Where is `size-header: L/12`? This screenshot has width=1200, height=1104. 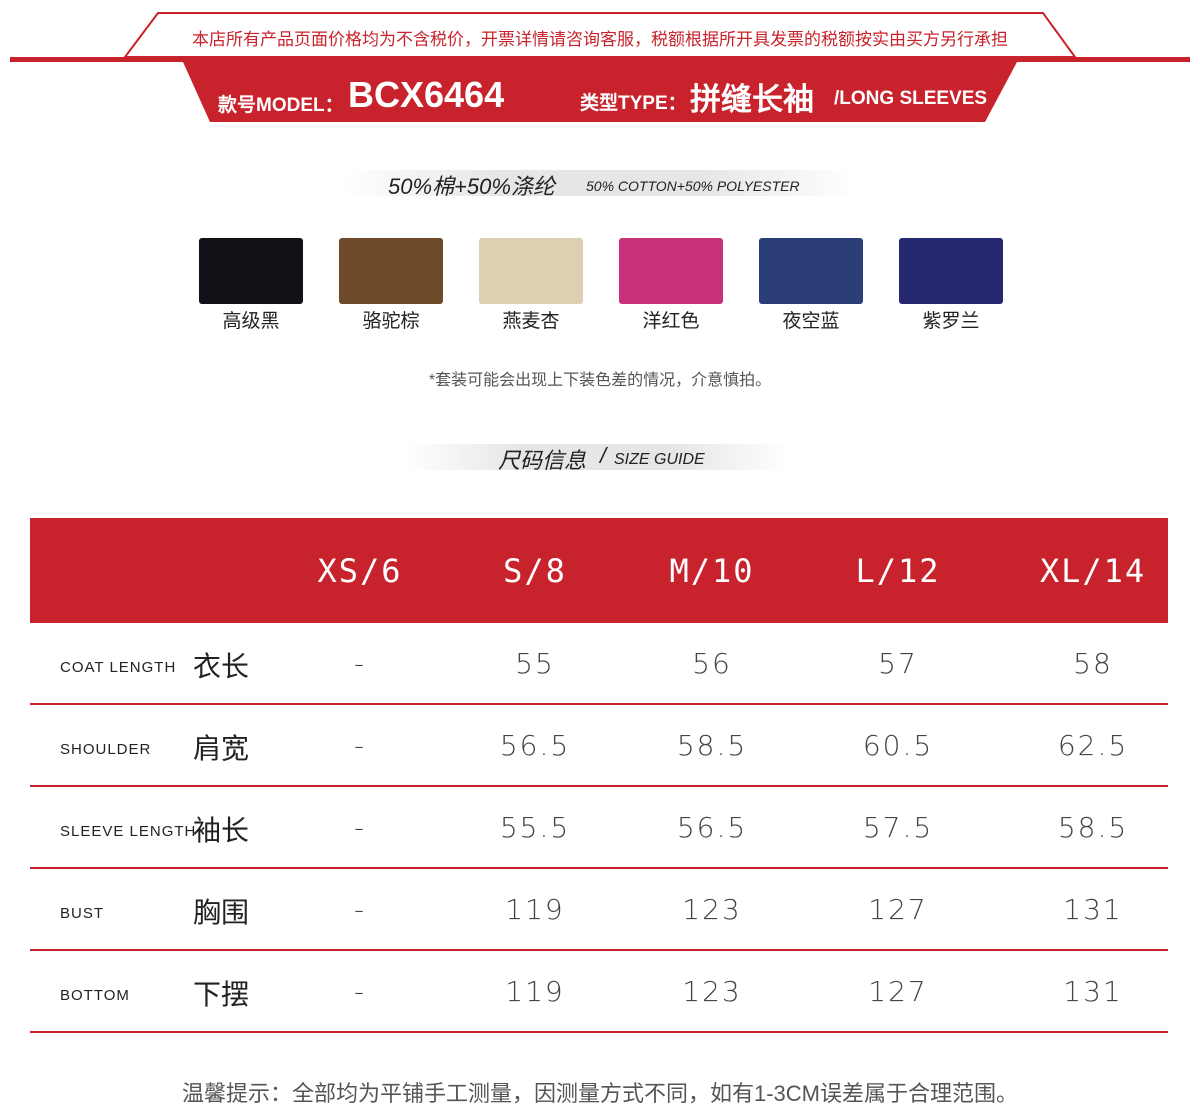 size-header: L/12 is located at coordinates (898, 571).